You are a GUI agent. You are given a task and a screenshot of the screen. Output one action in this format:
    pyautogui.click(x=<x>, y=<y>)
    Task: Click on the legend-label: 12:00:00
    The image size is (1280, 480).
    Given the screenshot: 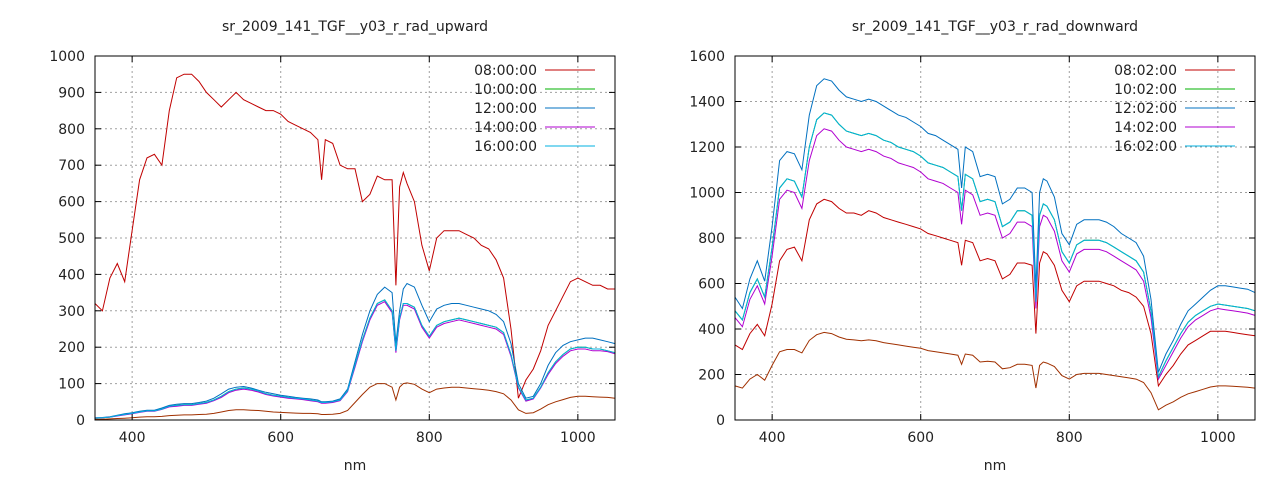 What is the action you would take?
    pyautogui.click(x=505, y=109)
    